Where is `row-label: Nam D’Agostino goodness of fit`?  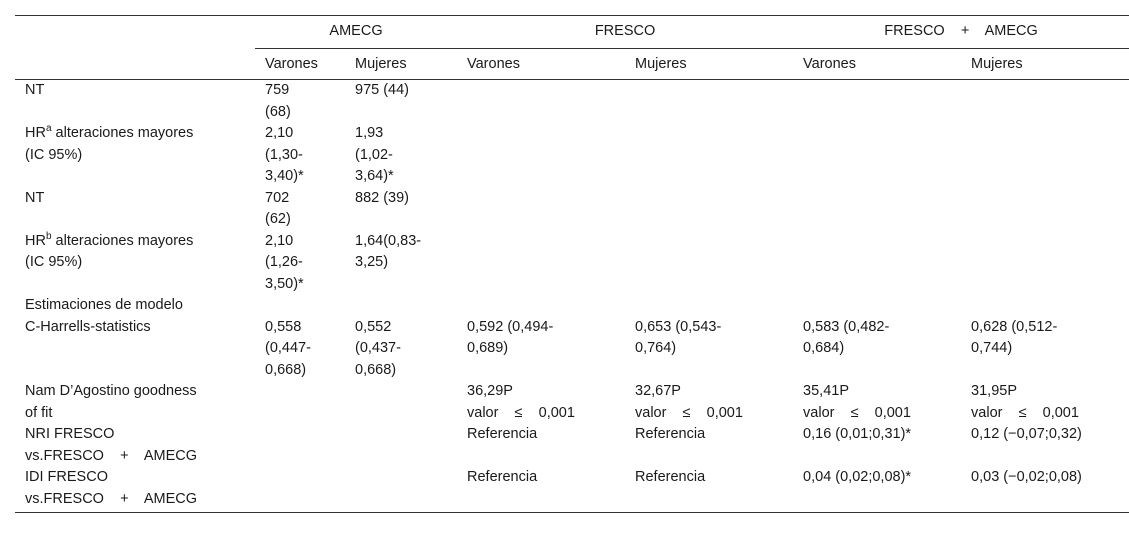 row-label: Nam D’Agostino goodness of fit is located at coordinates (135, 402).